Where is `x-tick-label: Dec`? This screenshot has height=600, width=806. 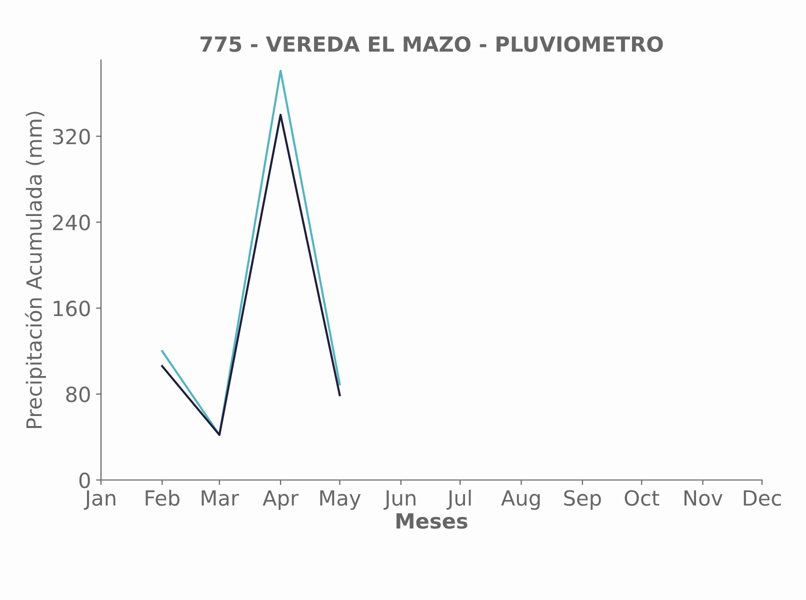 x-tick-label: Dec is located at coordinates (762, 498).